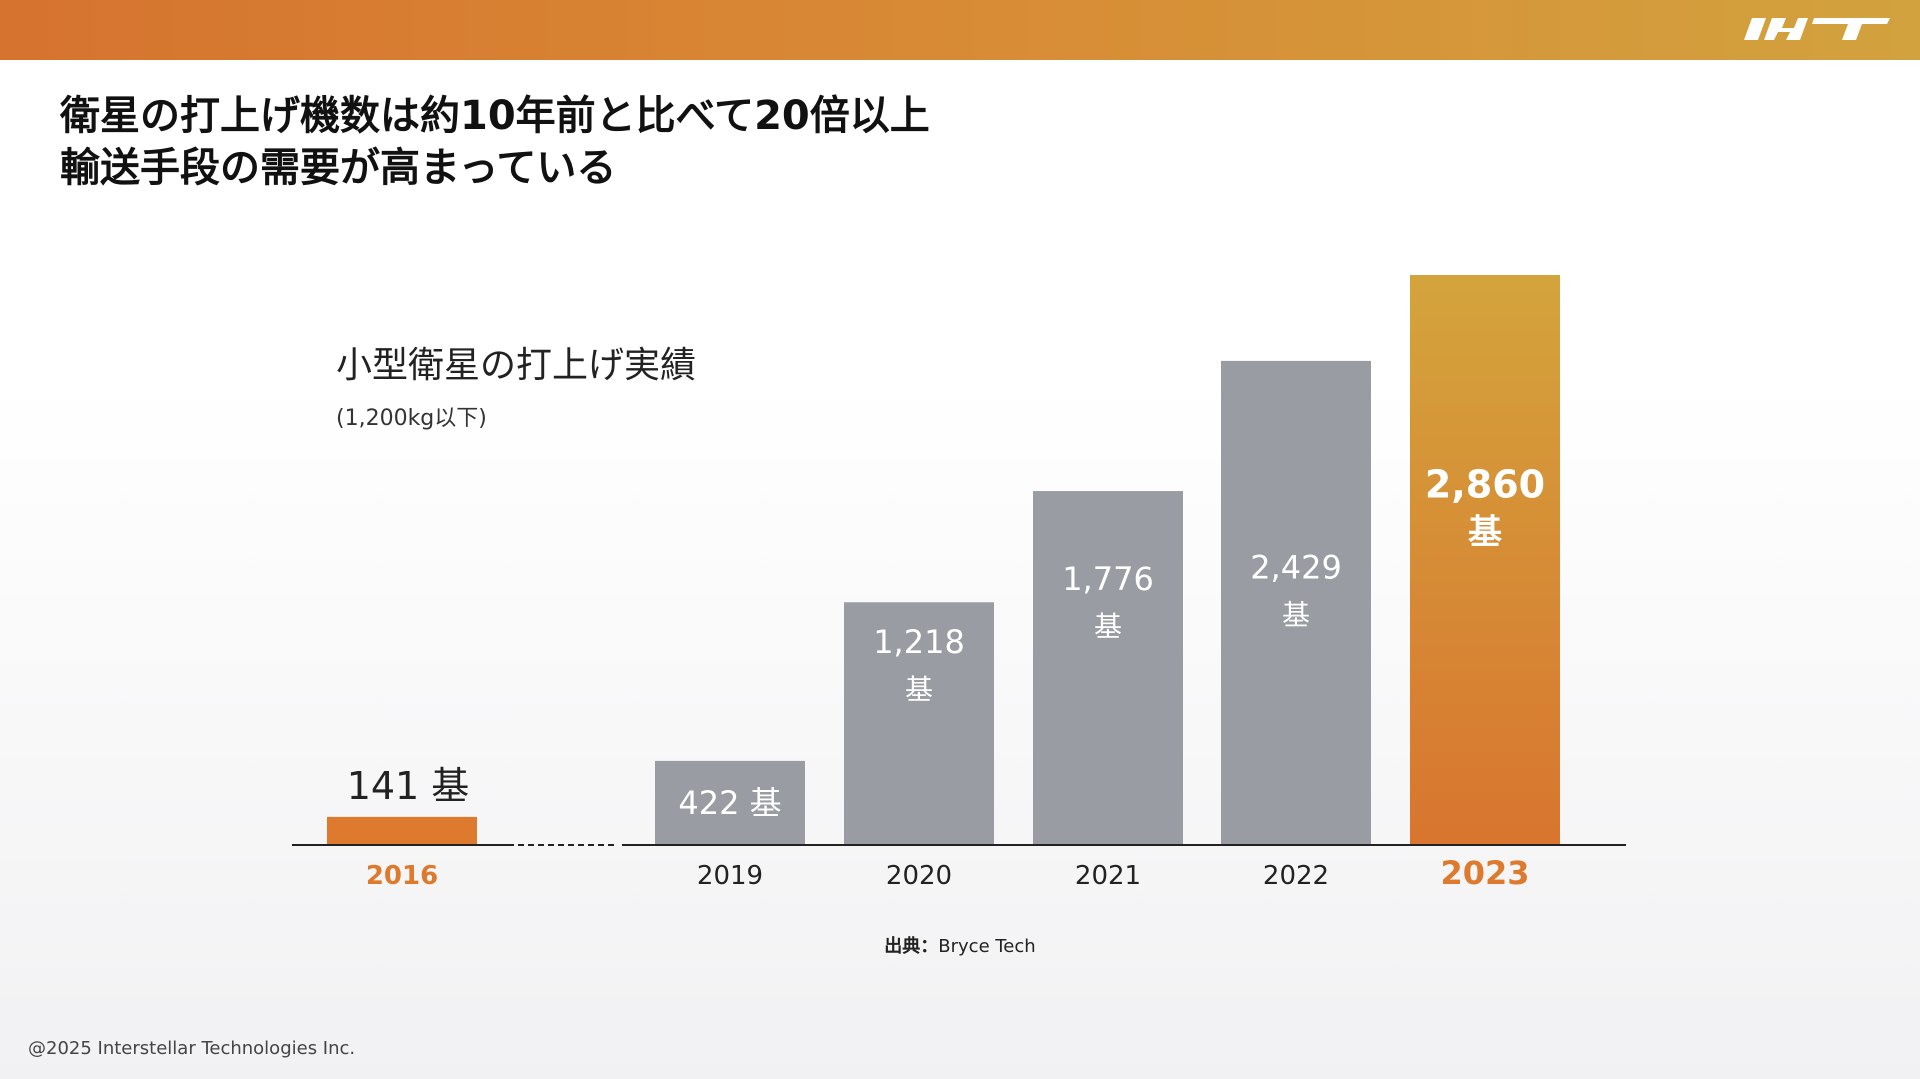 The image size is (1920, 1079). What do you see at coordinates (1108, 668) in the screenshot?
I see `bar-2021` at bounding box center [1108, 668].